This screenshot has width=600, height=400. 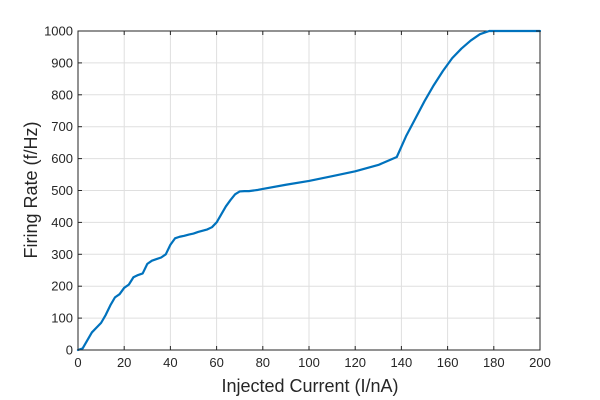 What do you see at coordinates (402, 362) in the screenshot?
I see `x-tick-label: 140` at bounding box center [402, 362].